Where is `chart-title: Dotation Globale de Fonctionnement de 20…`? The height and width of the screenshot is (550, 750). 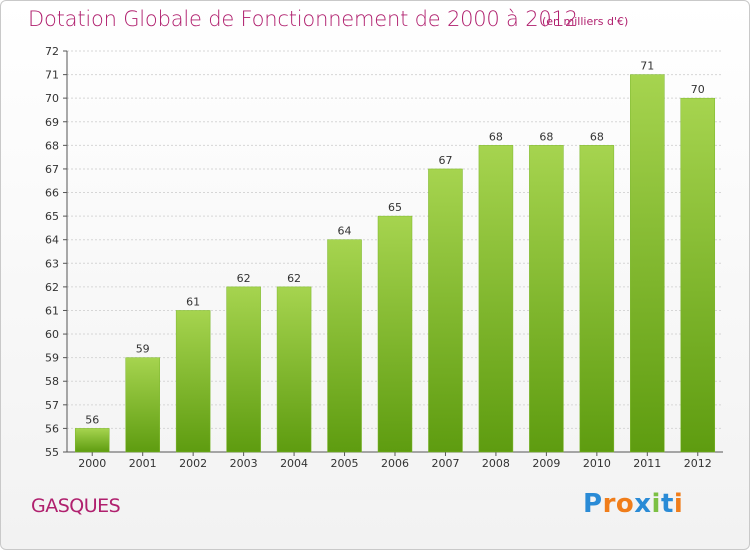
chart-title: Dotation Globale de Fonctionnement de 20… is located at coordinates (303, 19).